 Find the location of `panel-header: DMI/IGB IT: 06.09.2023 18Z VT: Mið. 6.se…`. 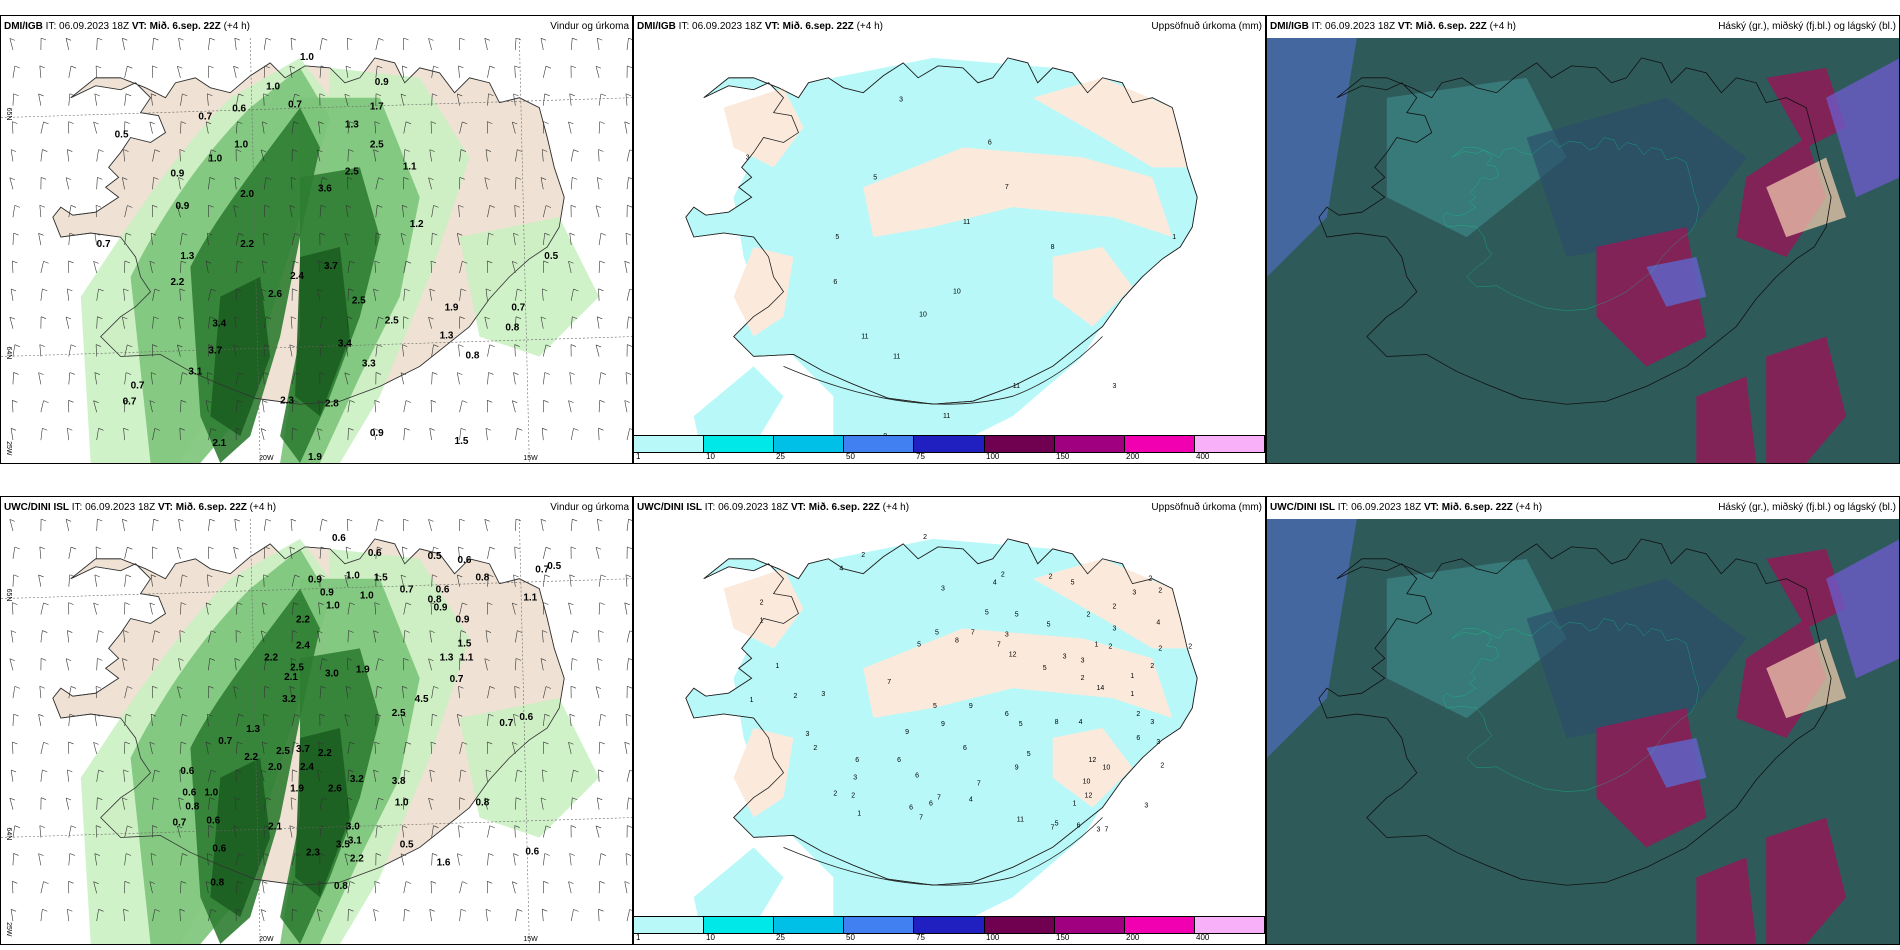

panel-header: DMI/IGB IT: 06.09.2023 18Z VT: Mið. 6.se… is located at coordinates (949, 27).